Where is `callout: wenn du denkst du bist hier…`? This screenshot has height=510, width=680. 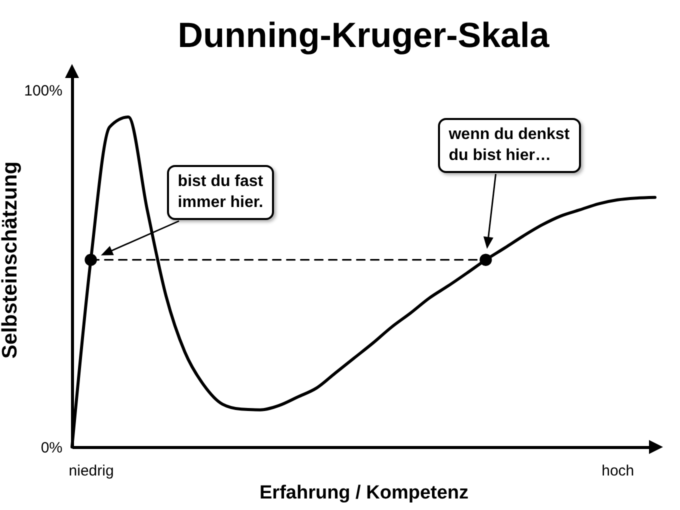 callout: wenn du denkst du bist hier… is located at coordinates (509, 146).